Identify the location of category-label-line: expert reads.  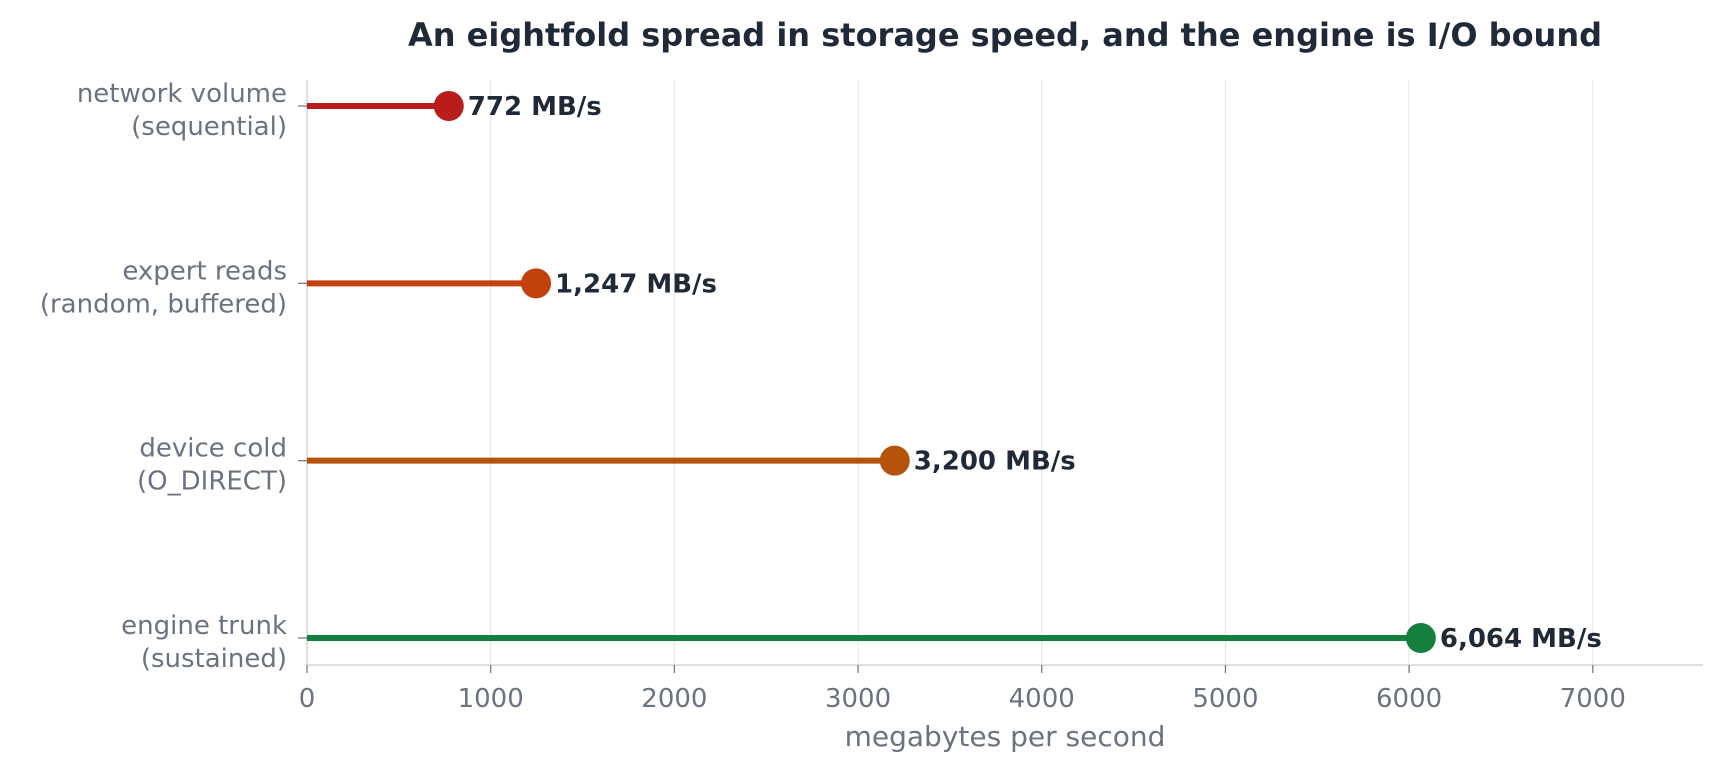
(204, 271).